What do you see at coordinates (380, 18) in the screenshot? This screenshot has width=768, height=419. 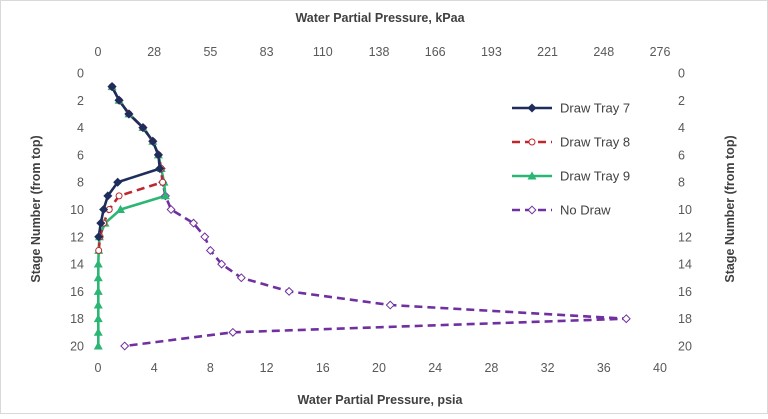 I see `x2-axis-title: Water Partial Pressure, kPaa` at bounding box center [380, 18].